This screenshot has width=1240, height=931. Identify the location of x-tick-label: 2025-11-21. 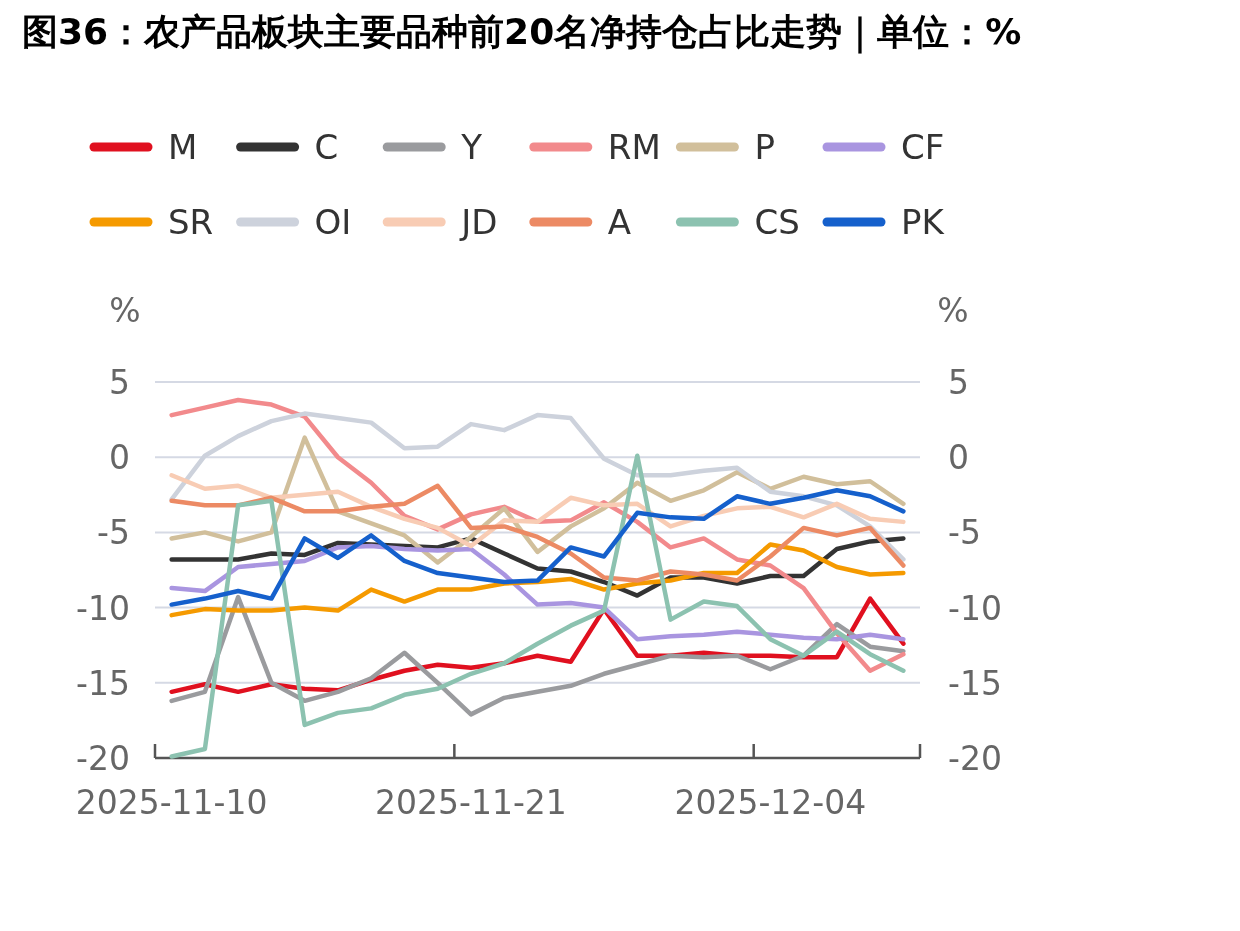
(471, 802).